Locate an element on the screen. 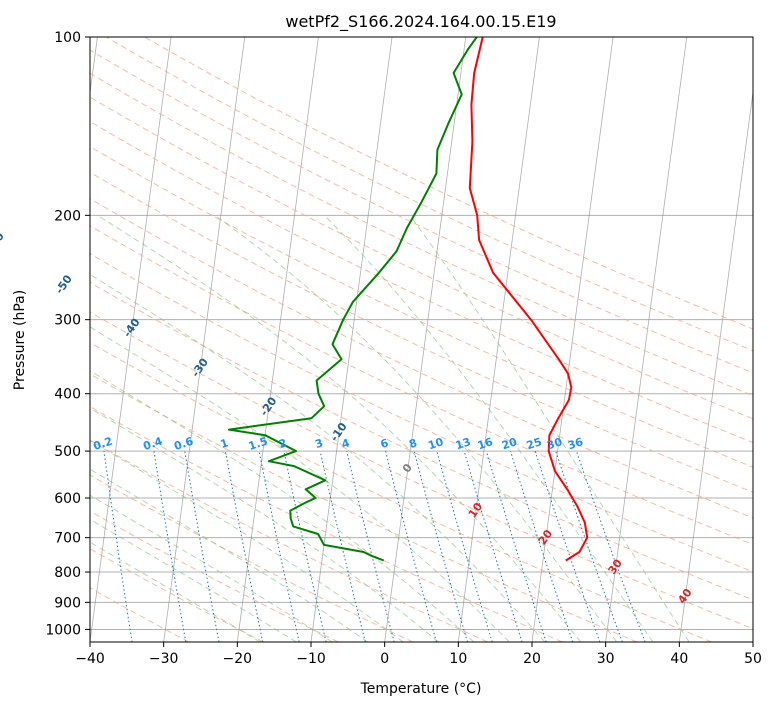 The width and height of the screenshot is (775, 708). mixing-ratio-label: 4 is located at coordinates (346, 443).